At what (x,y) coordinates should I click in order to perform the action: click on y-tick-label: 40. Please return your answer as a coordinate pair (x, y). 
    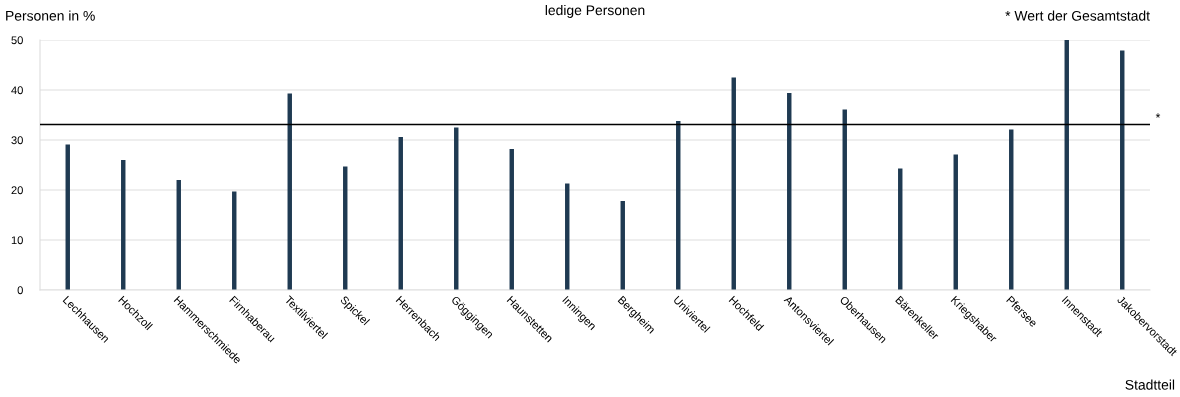
    Looking at the image, I should click on (17, 90).